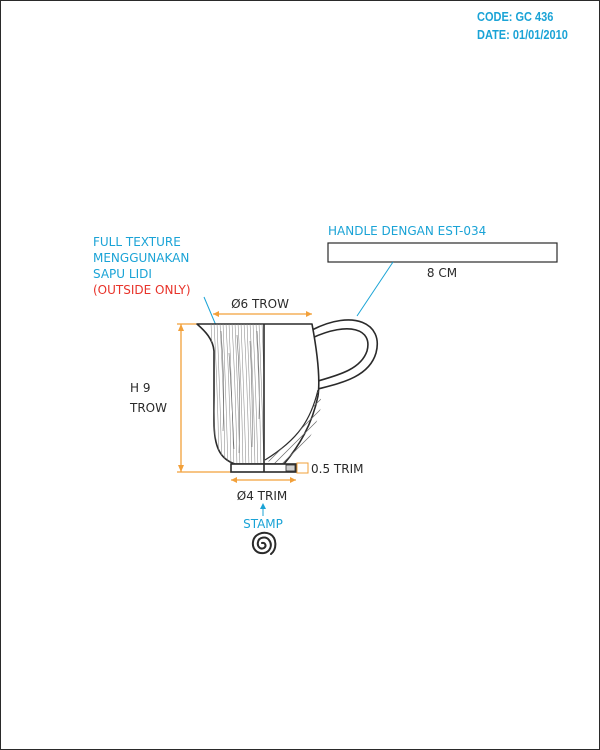 Image resolution: width=600 pixels, height=750 pixels. I want to click on handle-leader-line, so click(375, 289).